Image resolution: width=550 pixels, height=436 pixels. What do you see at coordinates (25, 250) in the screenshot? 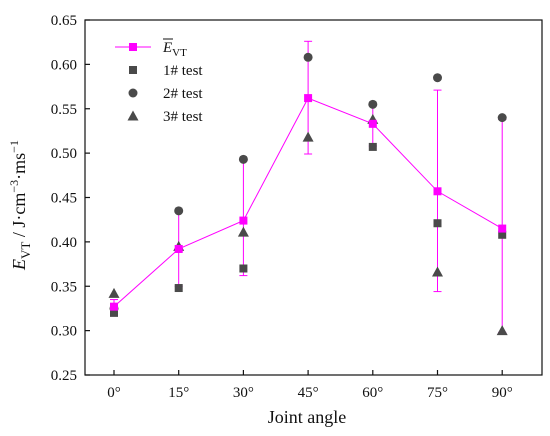
I see `y-axis-label-sub: VT` at bounding box center [25, 250].